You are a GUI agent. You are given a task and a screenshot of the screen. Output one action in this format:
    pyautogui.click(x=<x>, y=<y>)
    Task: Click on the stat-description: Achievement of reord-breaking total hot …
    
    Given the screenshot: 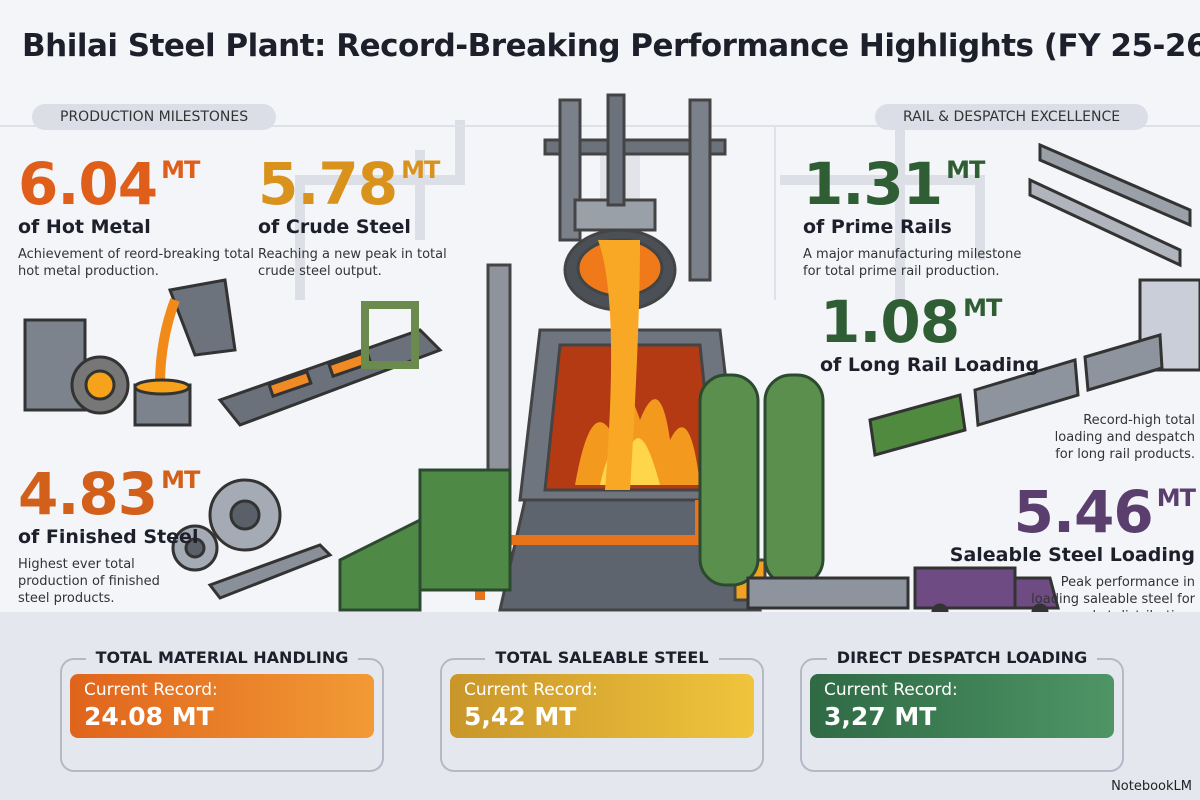 What is the action you would take?
    pyautogui.click(x=136, y=263)
    